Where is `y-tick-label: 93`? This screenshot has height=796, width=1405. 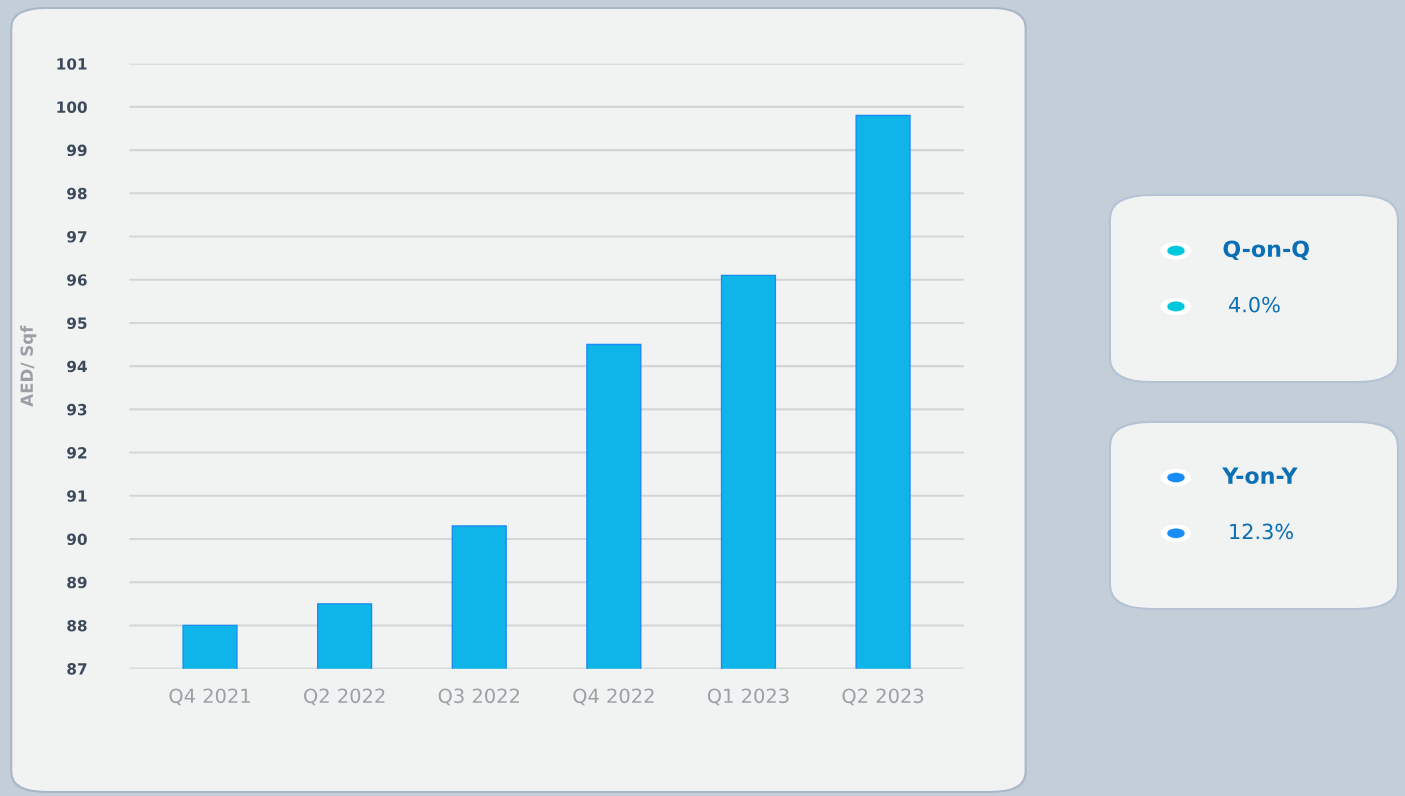 y-tick-label: 93 is located at coordinates (77, 409).